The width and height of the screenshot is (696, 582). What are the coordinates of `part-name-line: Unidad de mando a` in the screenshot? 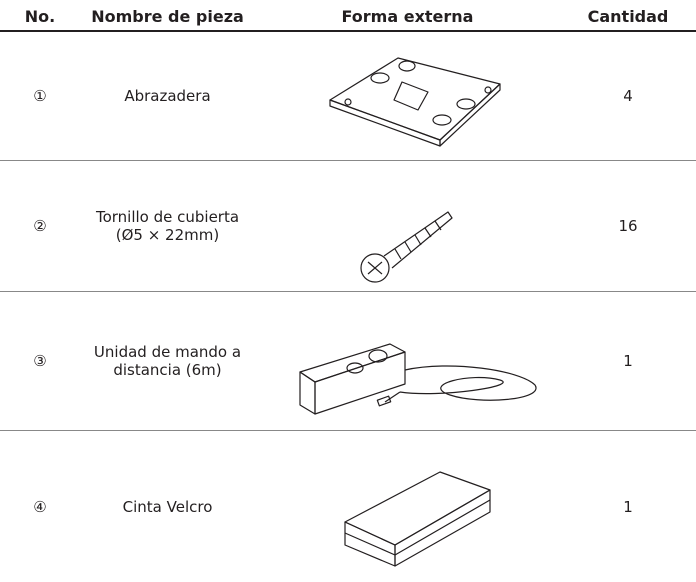 It's located at (167, 352).